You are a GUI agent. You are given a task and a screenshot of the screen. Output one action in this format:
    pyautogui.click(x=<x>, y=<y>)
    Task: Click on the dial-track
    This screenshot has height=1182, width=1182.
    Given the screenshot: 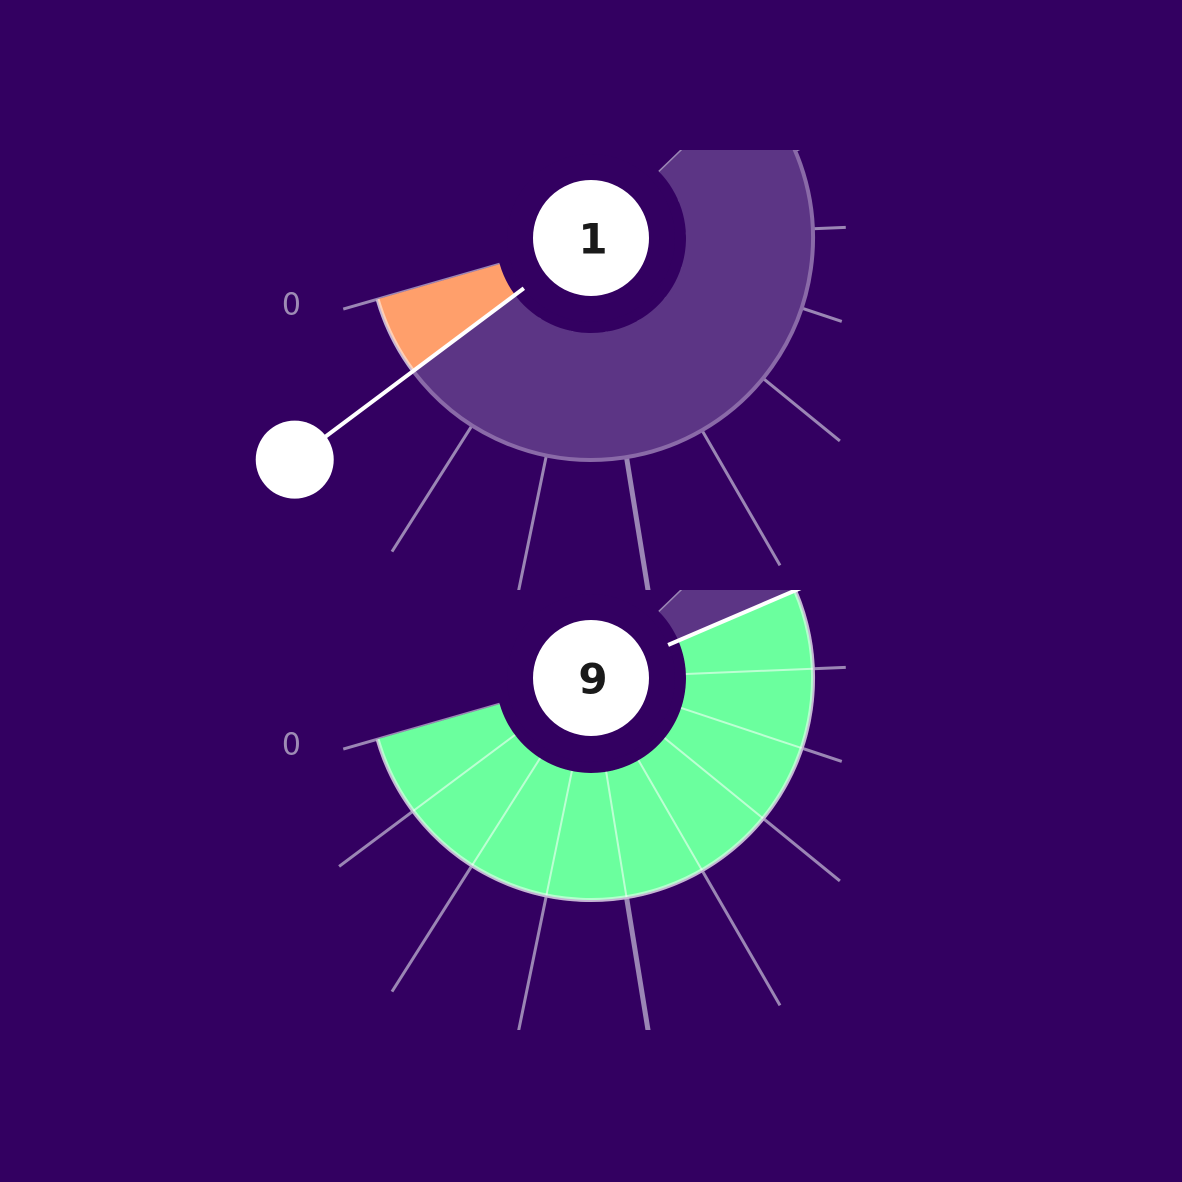 What is the action you would take?
    pyautogui.click(x=595, y=305)
    